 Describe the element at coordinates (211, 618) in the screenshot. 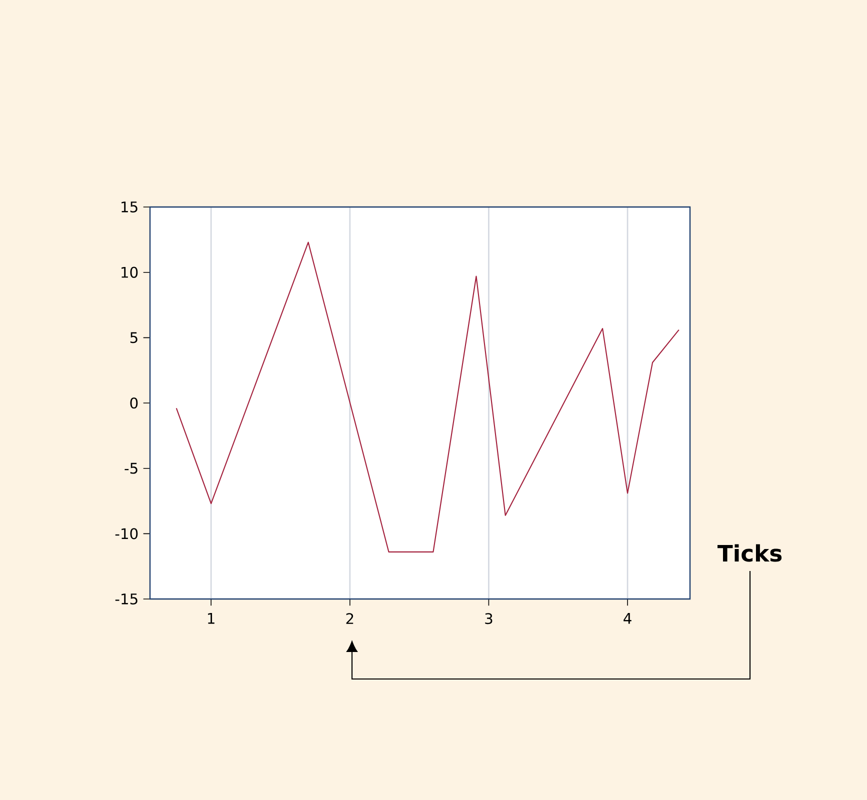

I see `x-tick-label: 1` at that location.